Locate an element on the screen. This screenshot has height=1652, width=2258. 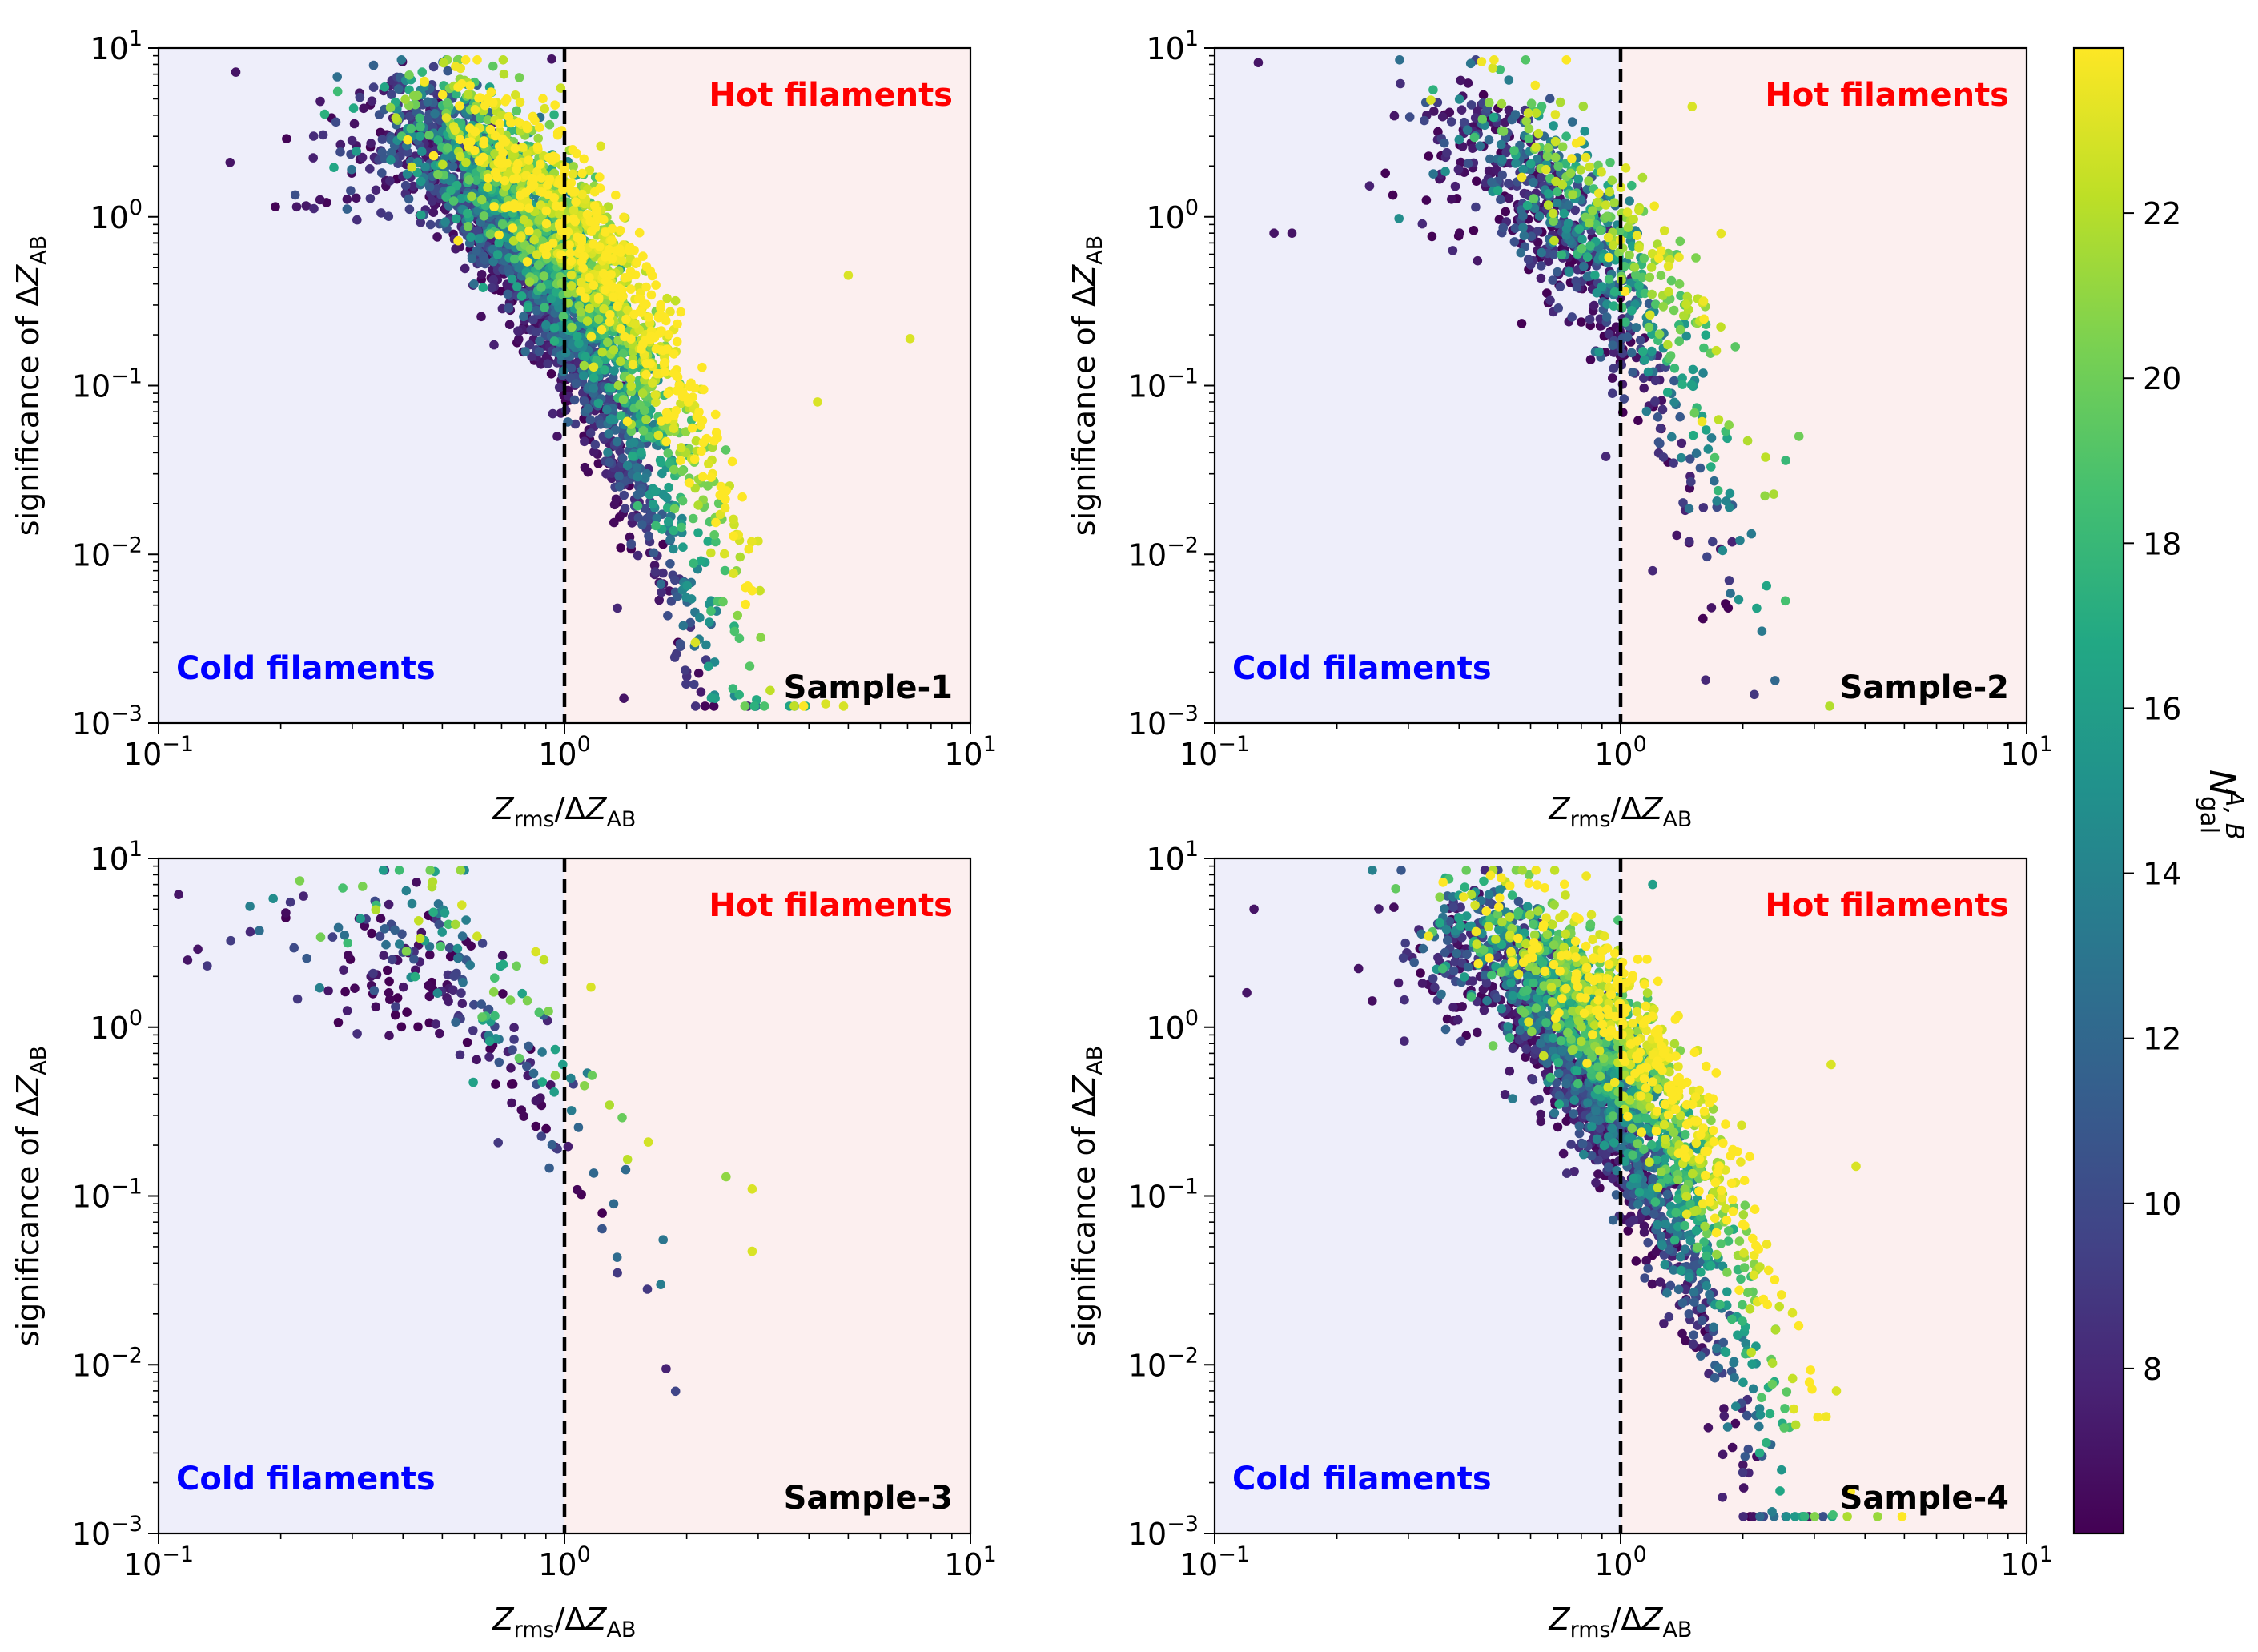
y-axis-label: significance of ΔZAB is located at coordinates (30, 386).